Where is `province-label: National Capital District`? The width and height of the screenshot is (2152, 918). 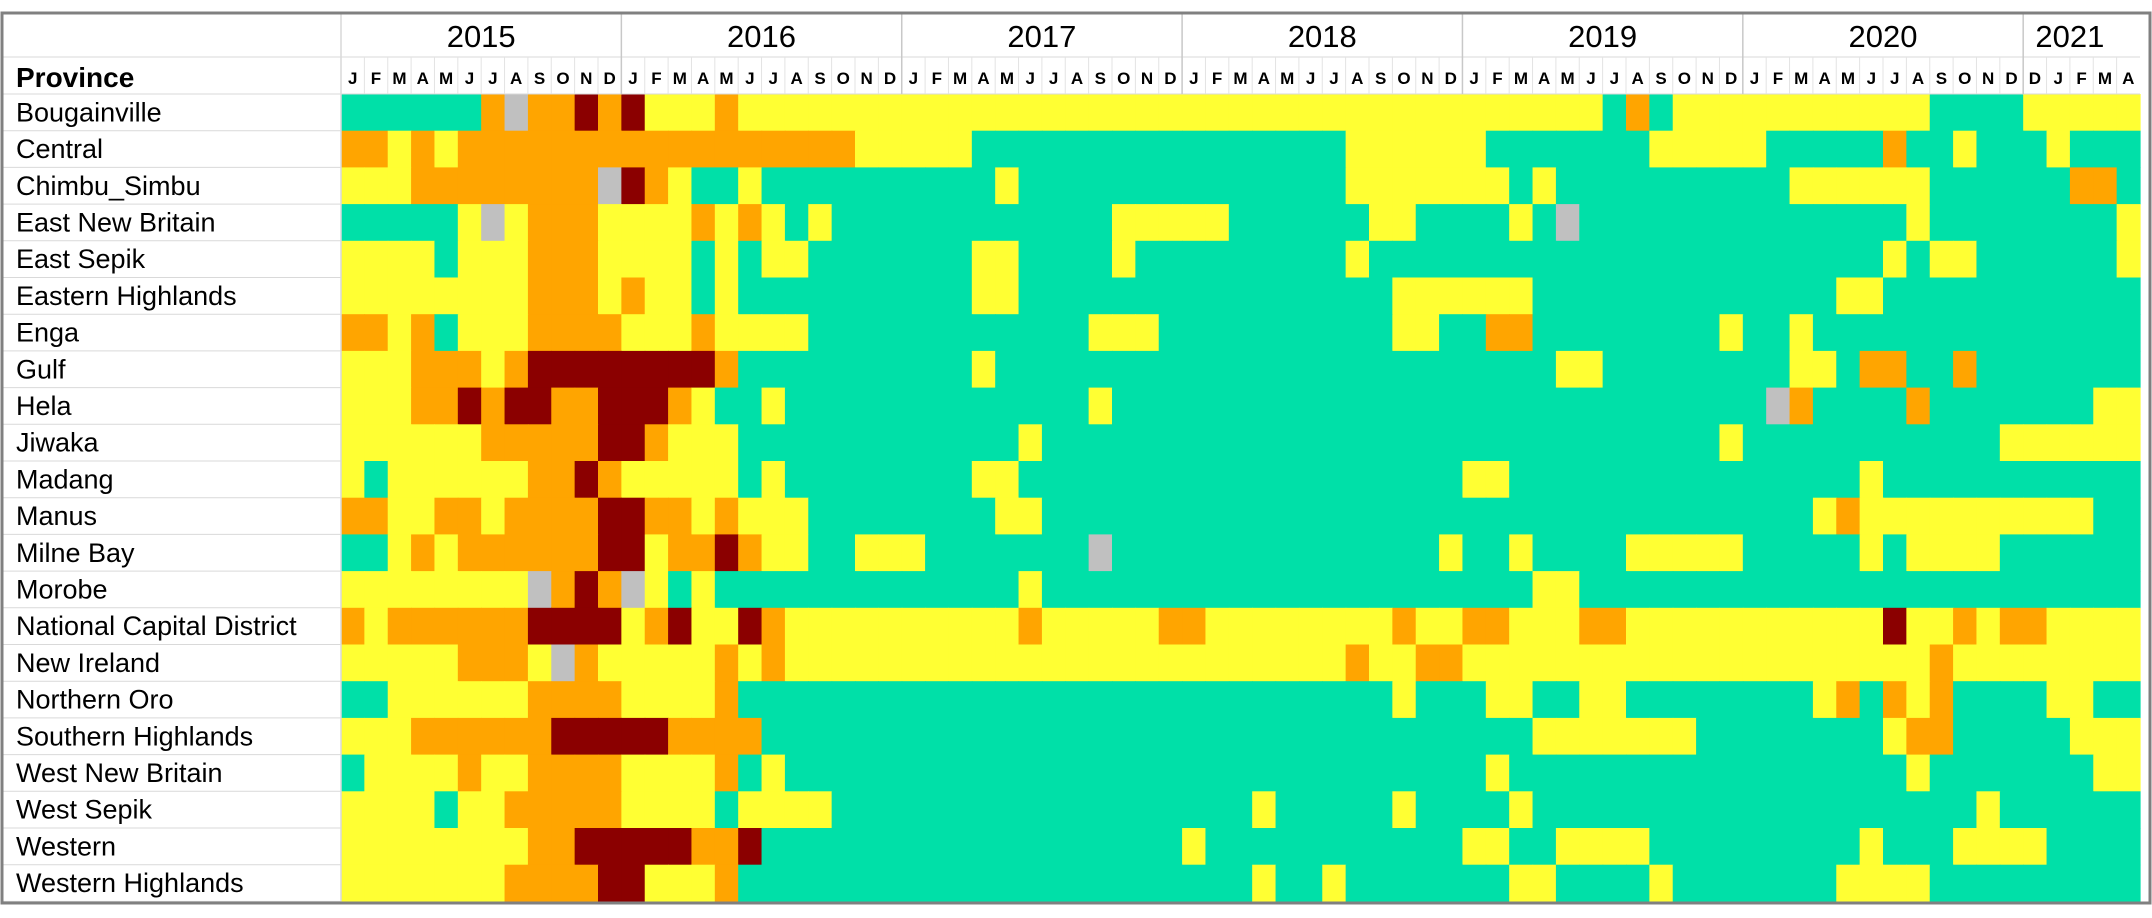
province-label: National Capital District is located at coordinates (156, 626).